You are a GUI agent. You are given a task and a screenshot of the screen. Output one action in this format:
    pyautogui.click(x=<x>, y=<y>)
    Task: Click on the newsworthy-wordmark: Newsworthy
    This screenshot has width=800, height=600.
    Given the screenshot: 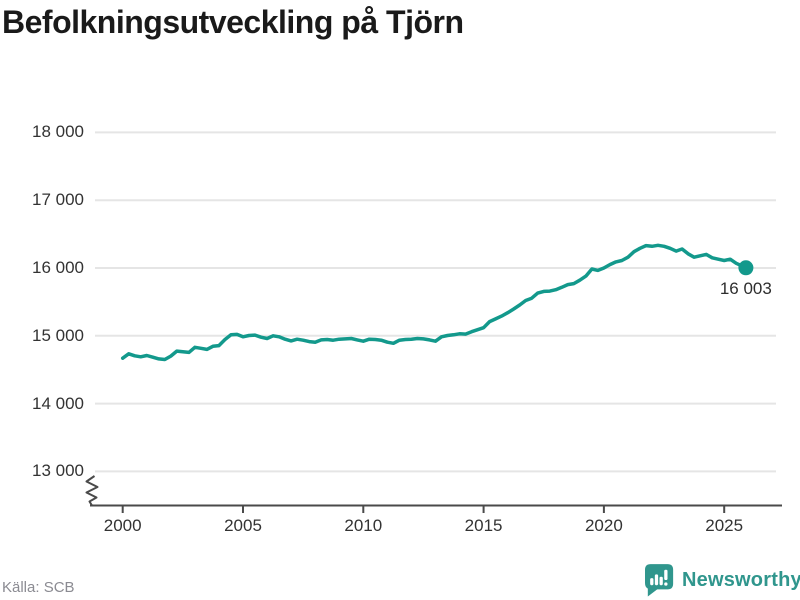 What is the action you would take?
    pyautogui.click(x=741, y=580)
    